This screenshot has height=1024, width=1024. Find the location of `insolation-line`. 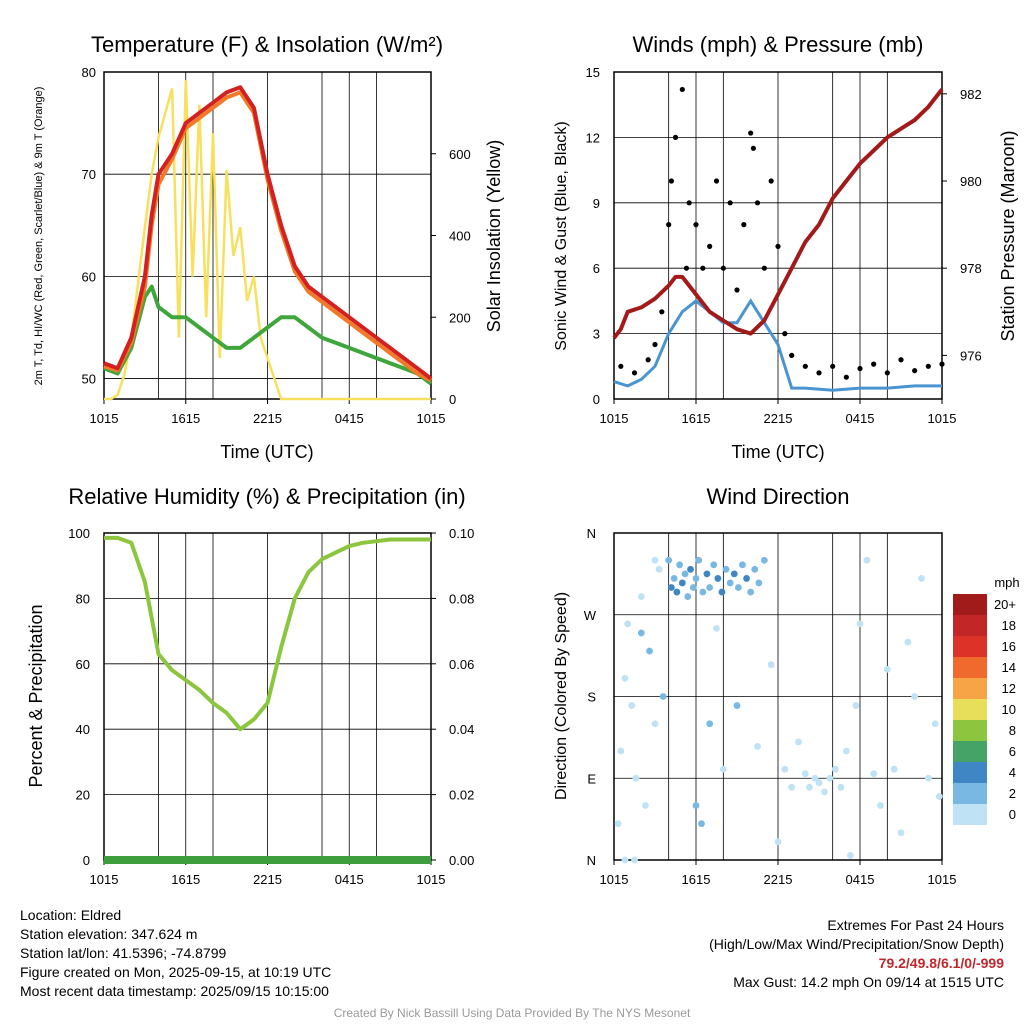

insolation-line is located at coordinates (267, 240).